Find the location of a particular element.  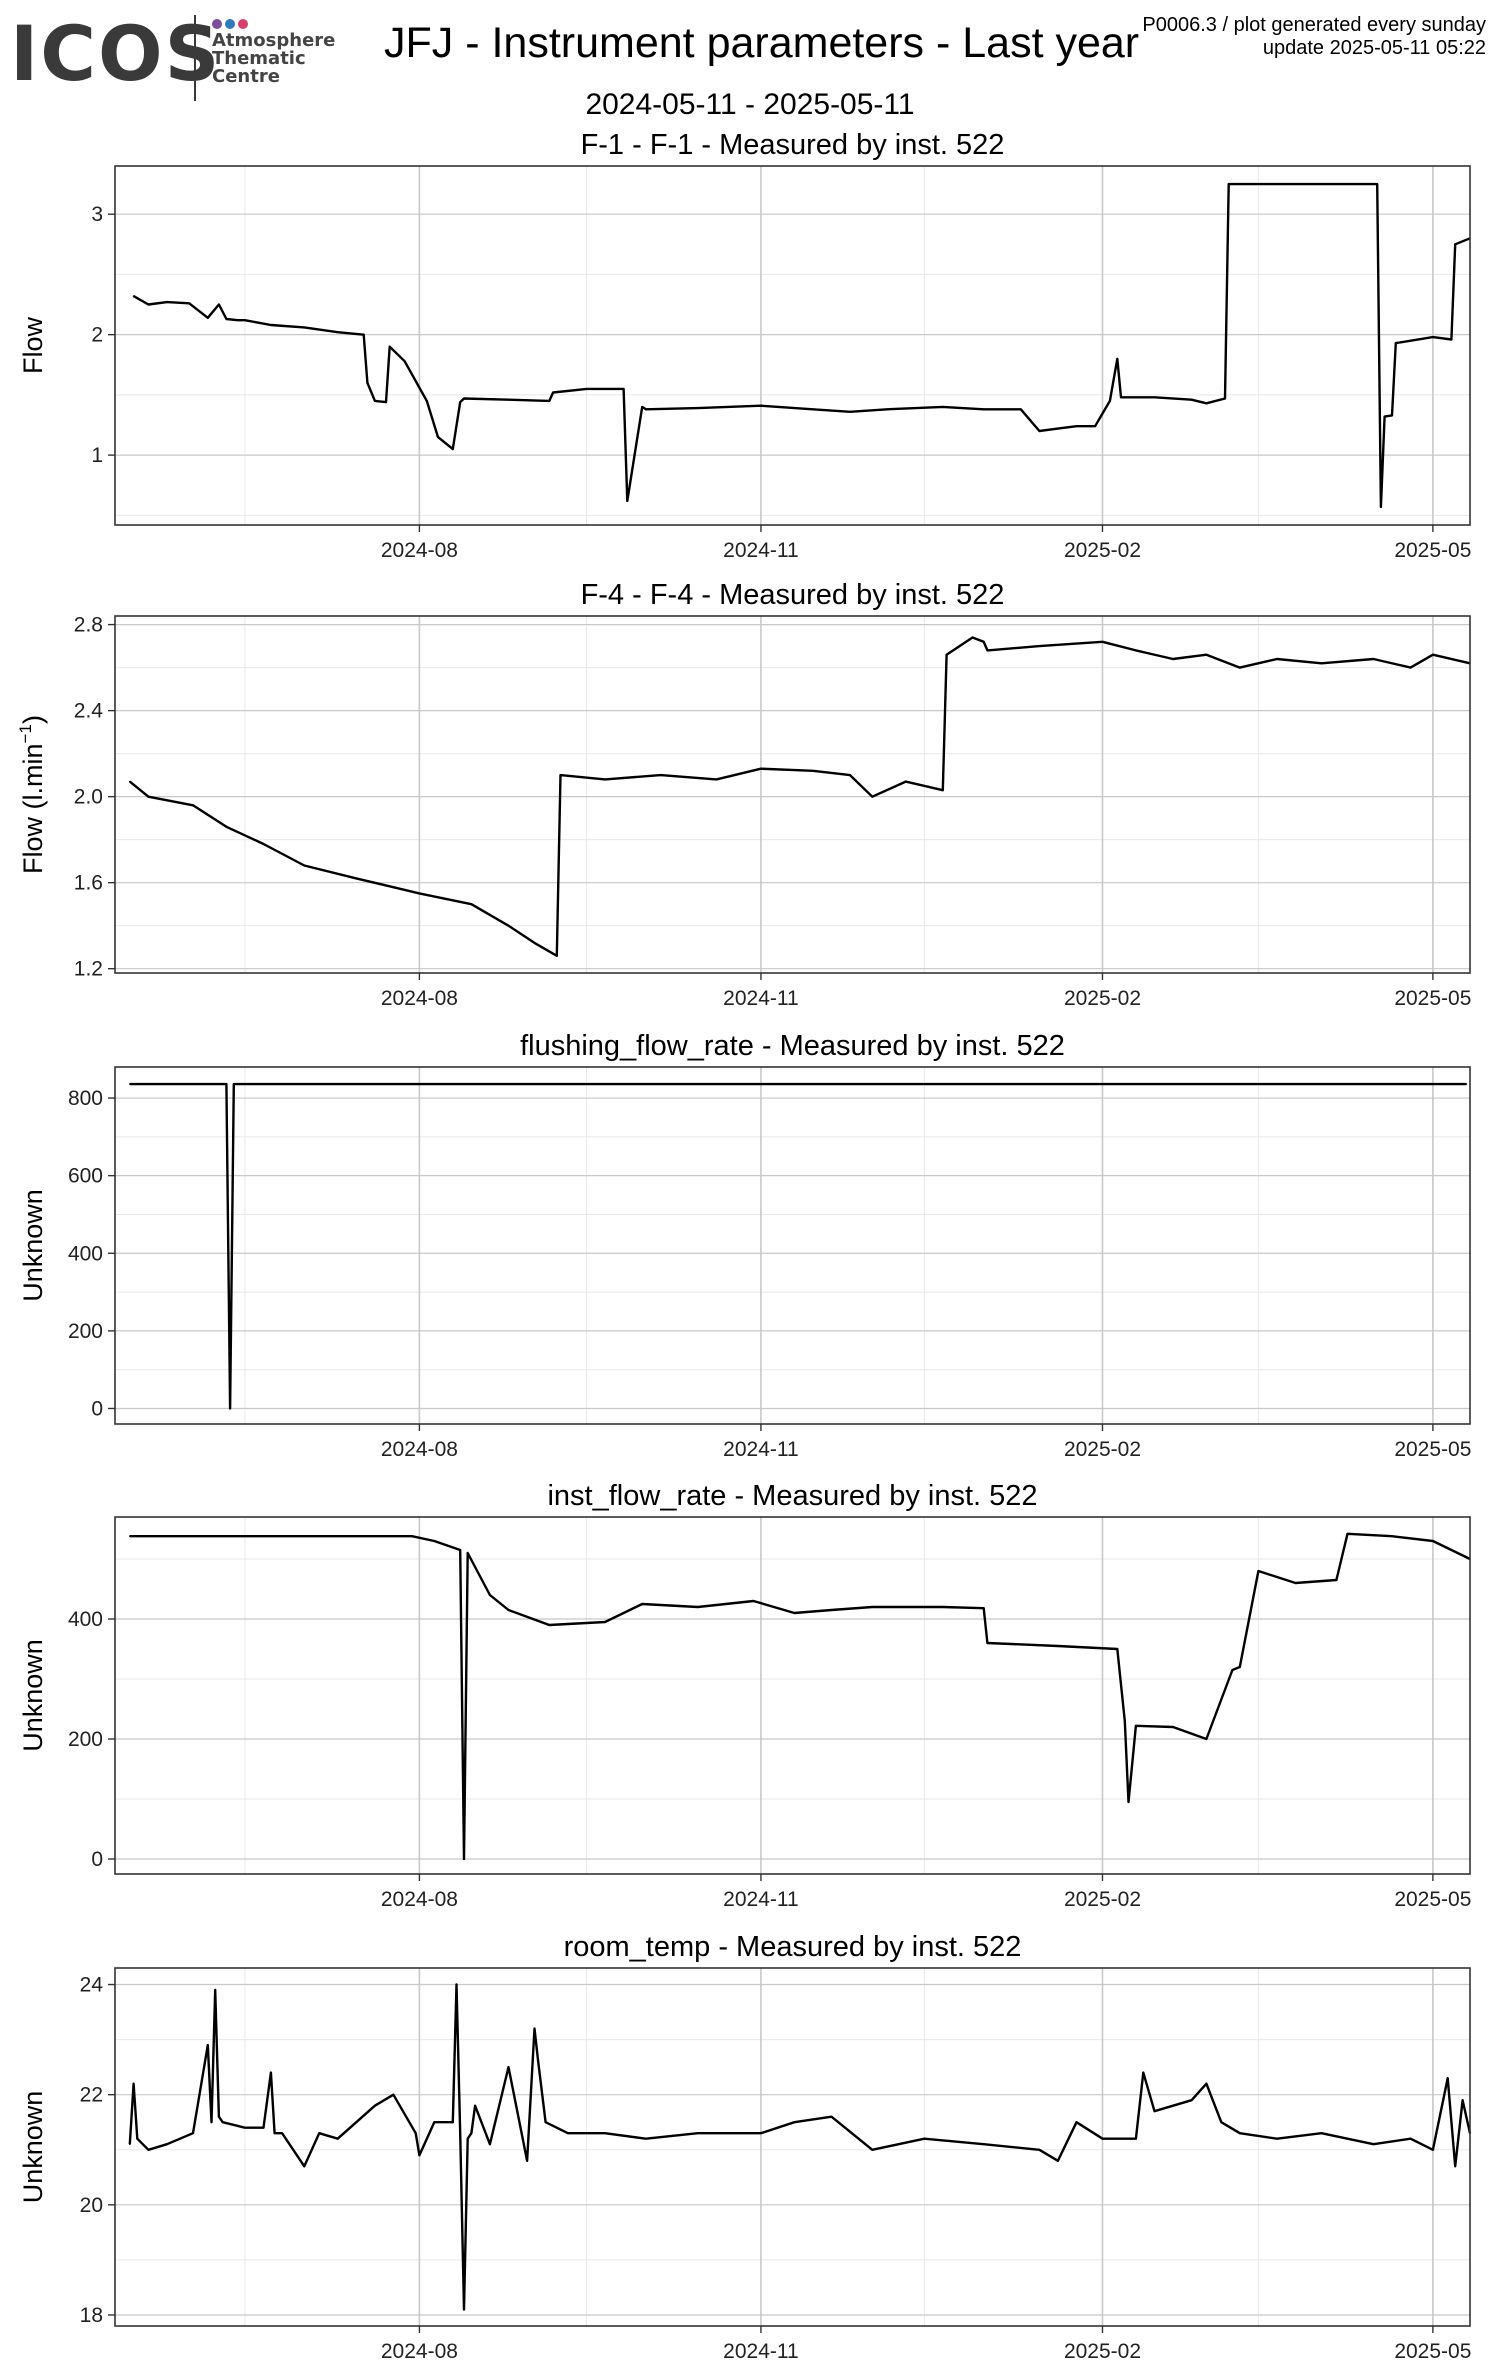

y-axis-label: Flow is located at coordinates (33, 346).